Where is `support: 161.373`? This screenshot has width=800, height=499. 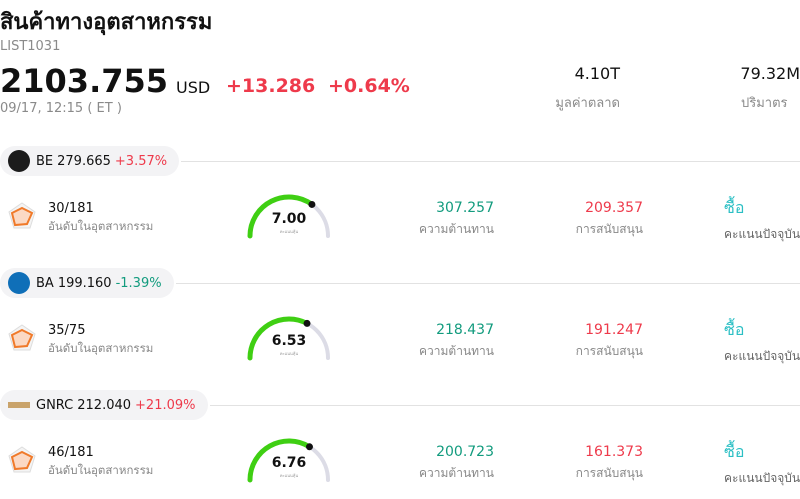 support: 161.373 is located at coordinates (614, 452).